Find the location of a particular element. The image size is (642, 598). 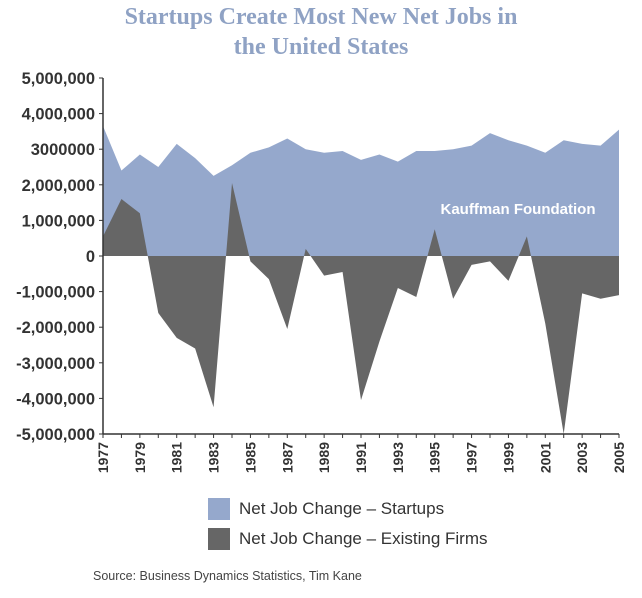

x-tick-label: 1977 is located at coordinates (103, 457).